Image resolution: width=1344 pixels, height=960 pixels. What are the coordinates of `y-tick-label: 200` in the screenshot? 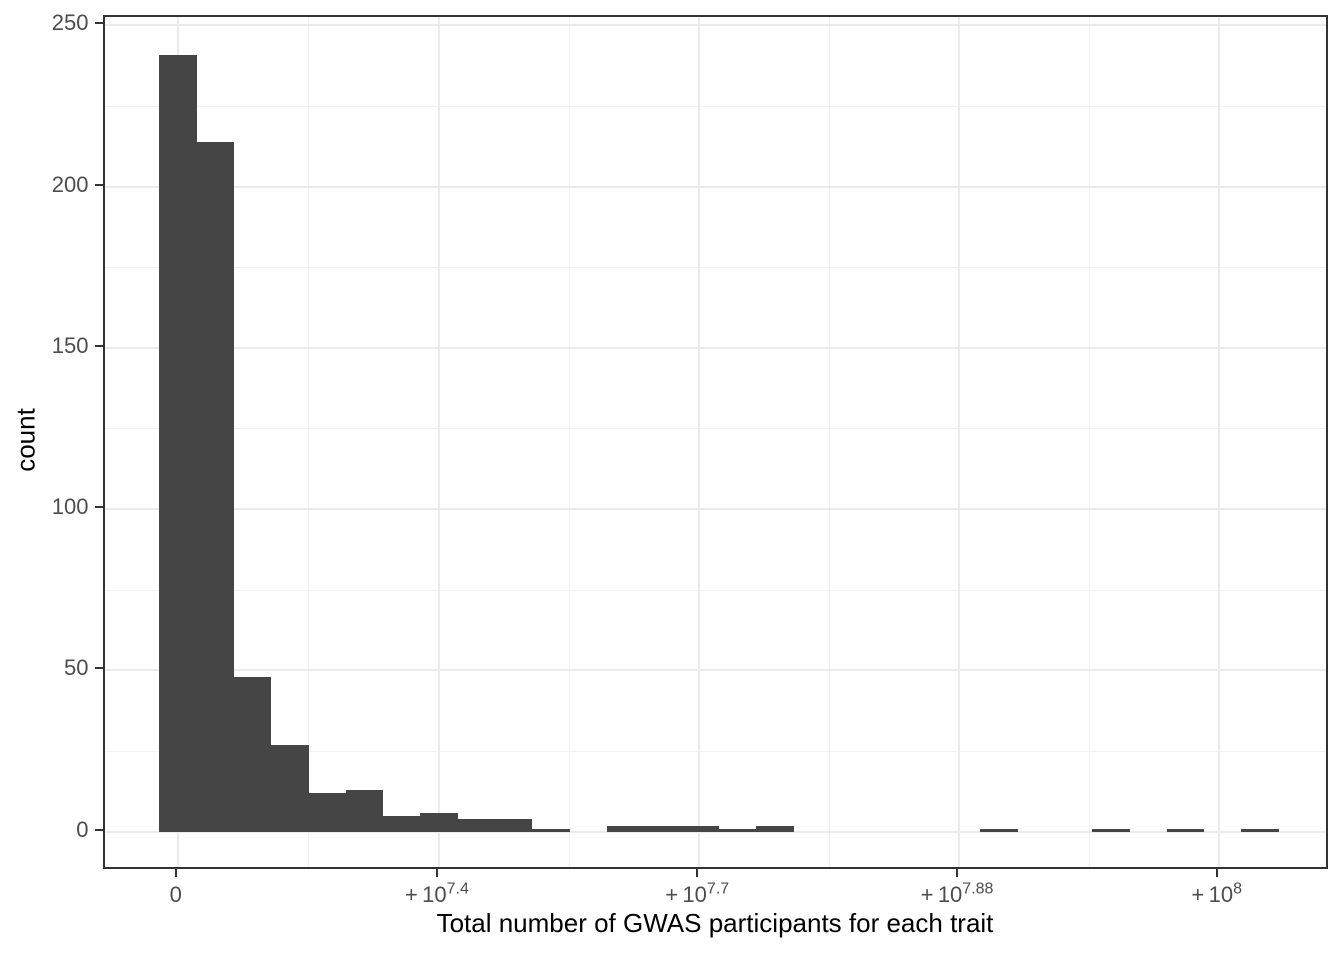 It's located at (70, 184).